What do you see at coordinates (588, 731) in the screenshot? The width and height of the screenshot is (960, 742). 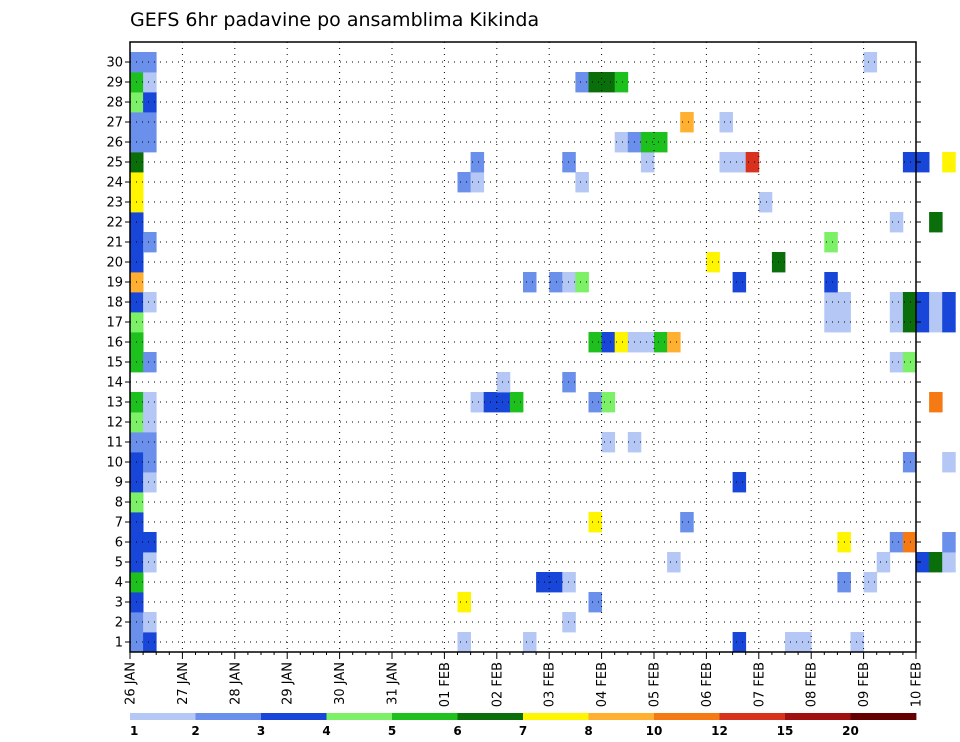 I see `legend-label: 8` at bounding box center [588, 731].